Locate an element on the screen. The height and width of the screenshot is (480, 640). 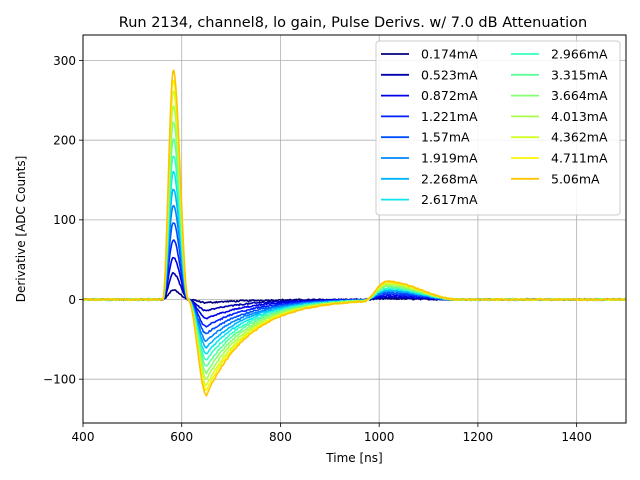
x-tick-label: 1200 is located at coordinates (478, 437).